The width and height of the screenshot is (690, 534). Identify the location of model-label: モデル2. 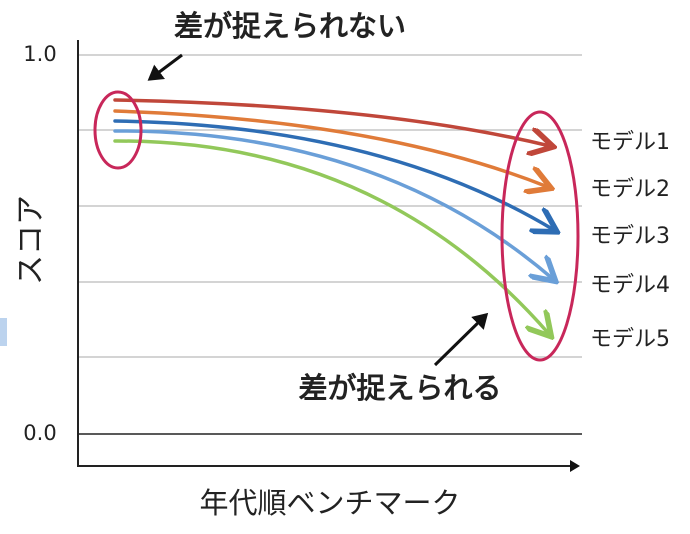
(630, 189).